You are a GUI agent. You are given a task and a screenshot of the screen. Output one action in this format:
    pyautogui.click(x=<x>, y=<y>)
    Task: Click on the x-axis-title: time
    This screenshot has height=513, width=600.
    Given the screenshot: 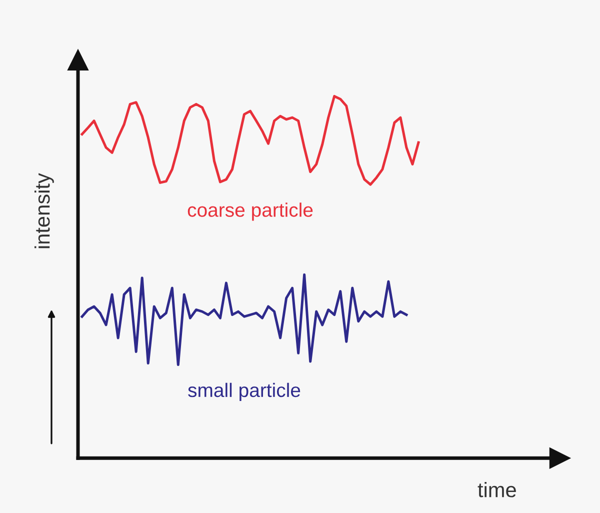 What is the action you would take?
    pyautogui.click(x=497, y=490)
    